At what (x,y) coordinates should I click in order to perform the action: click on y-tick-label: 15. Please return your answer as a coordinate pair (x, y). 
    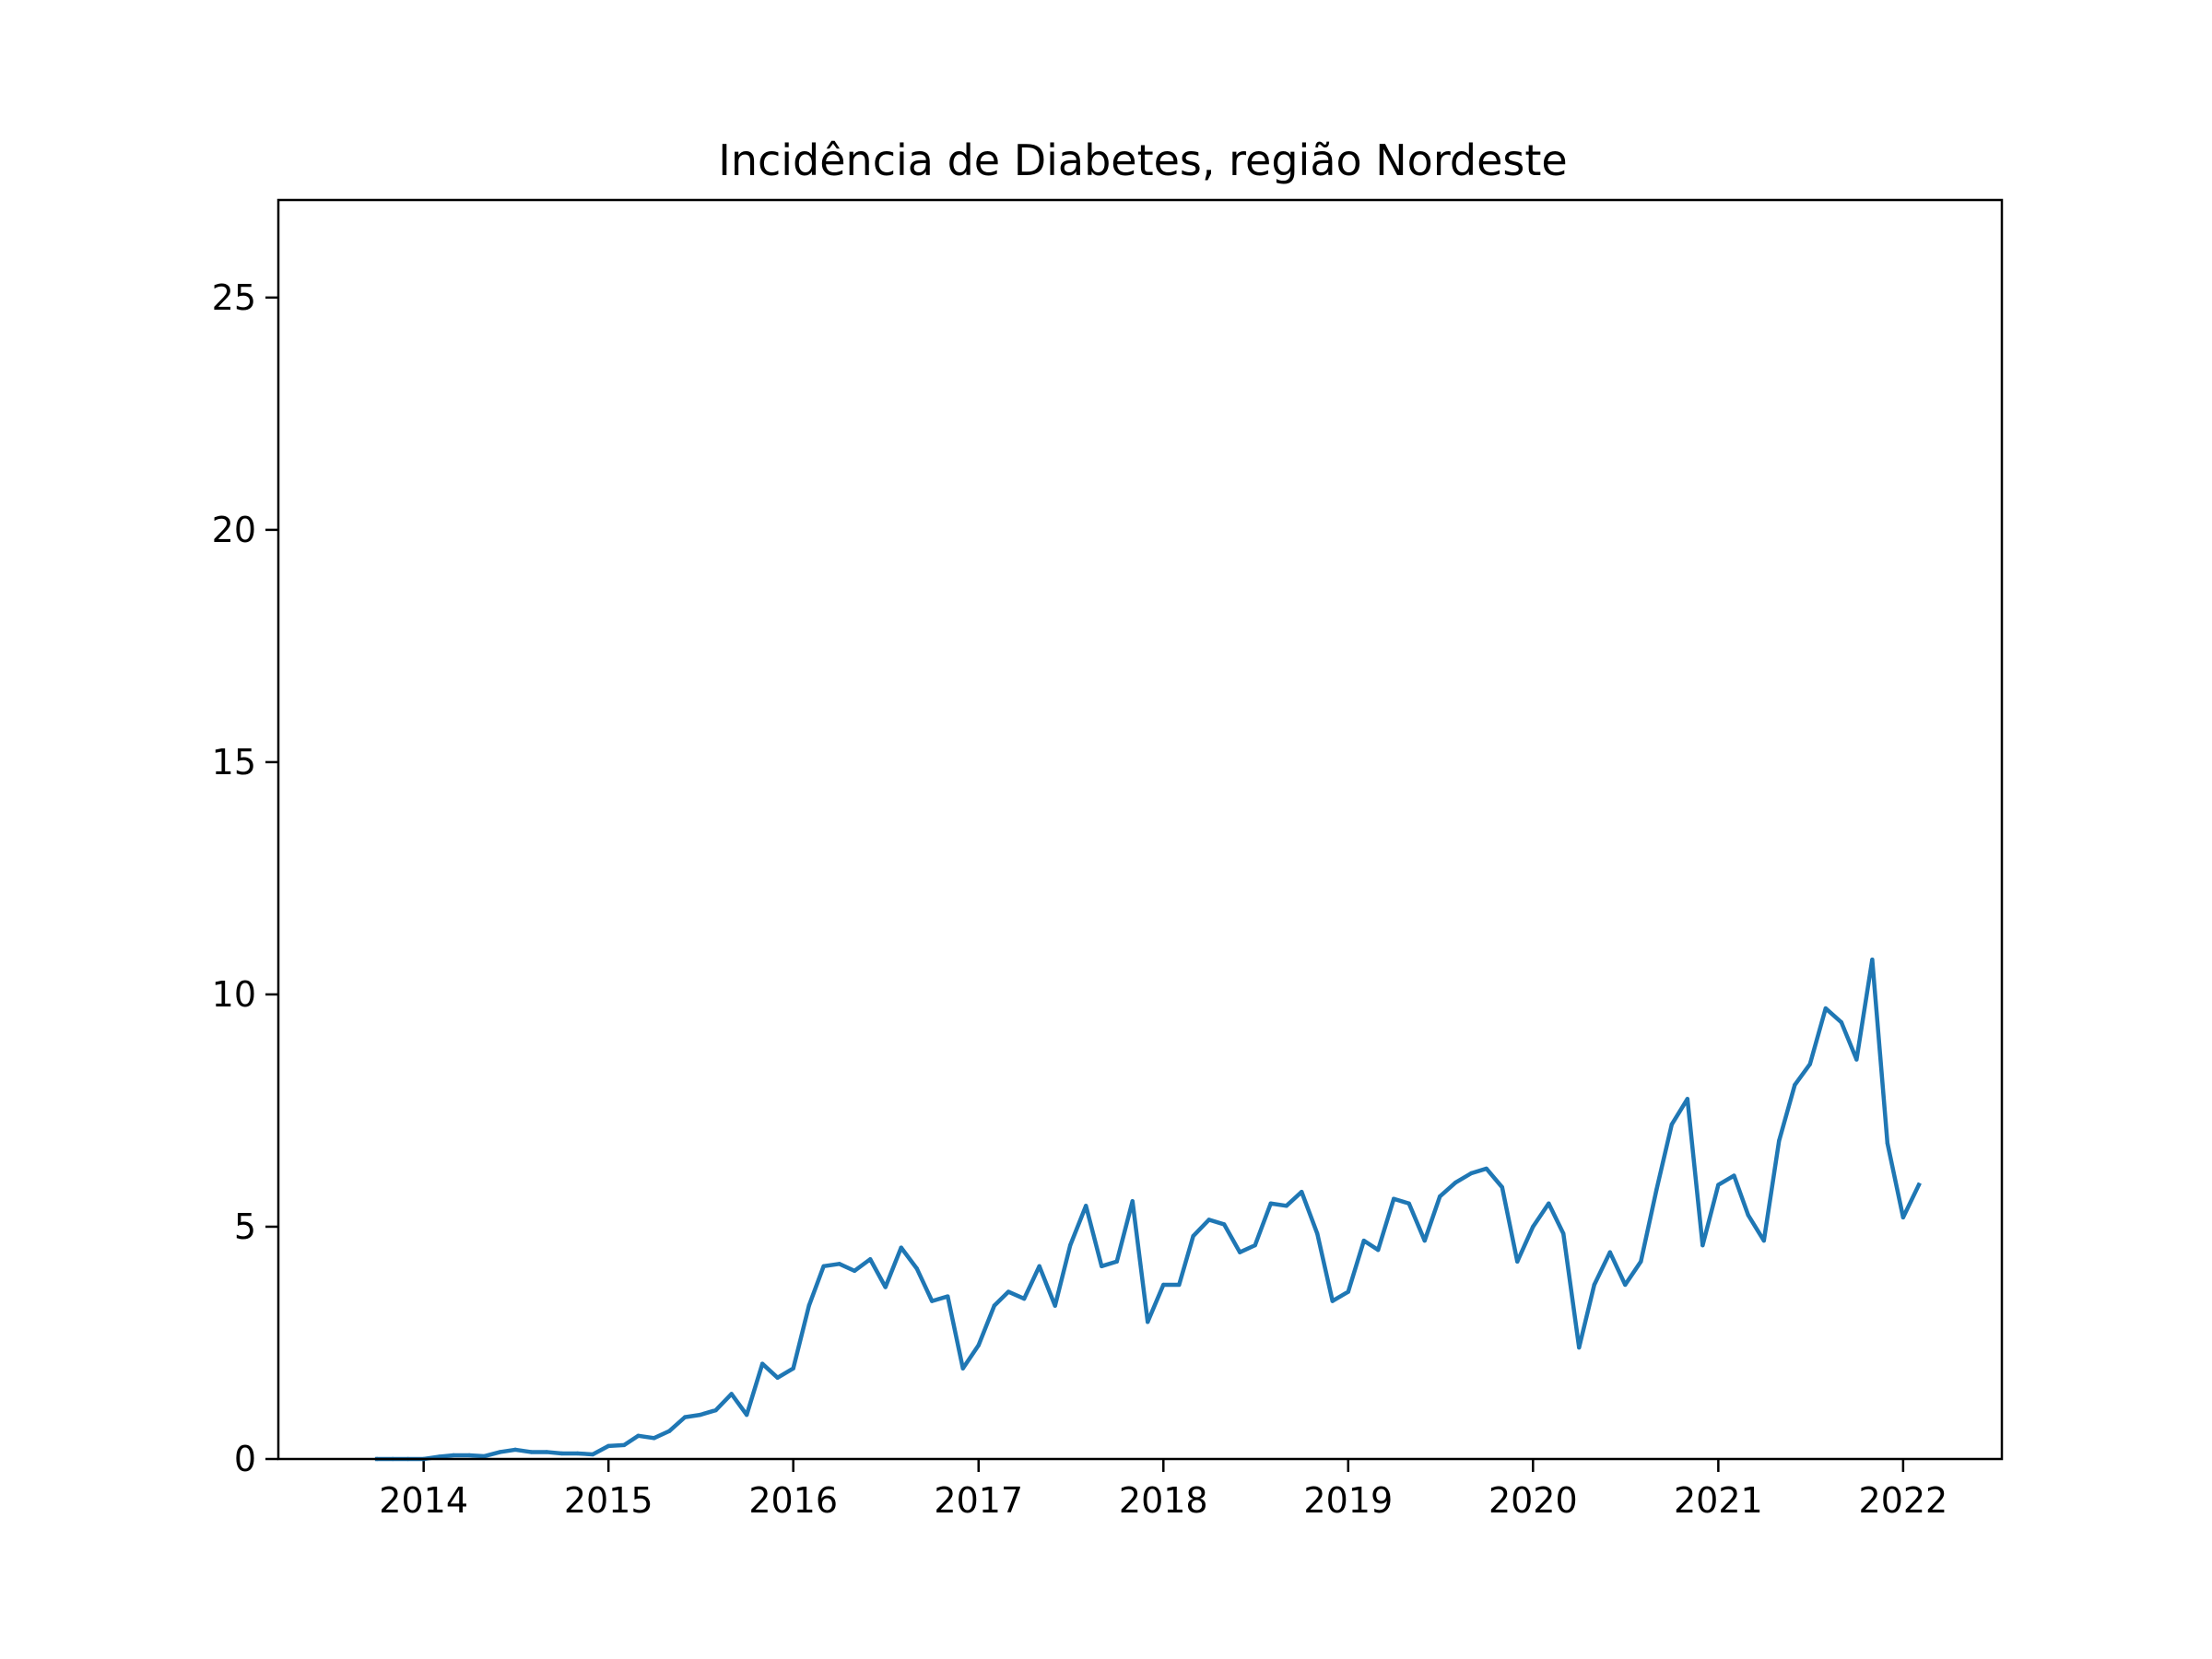
    Looking at the image, I should click on (234, 762).